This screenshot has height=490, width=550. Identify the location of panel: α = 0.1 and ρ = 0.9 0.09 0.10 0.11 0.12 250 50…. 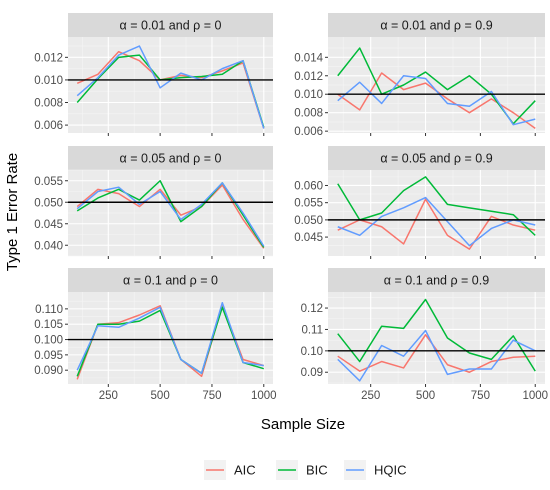
(424, 335).